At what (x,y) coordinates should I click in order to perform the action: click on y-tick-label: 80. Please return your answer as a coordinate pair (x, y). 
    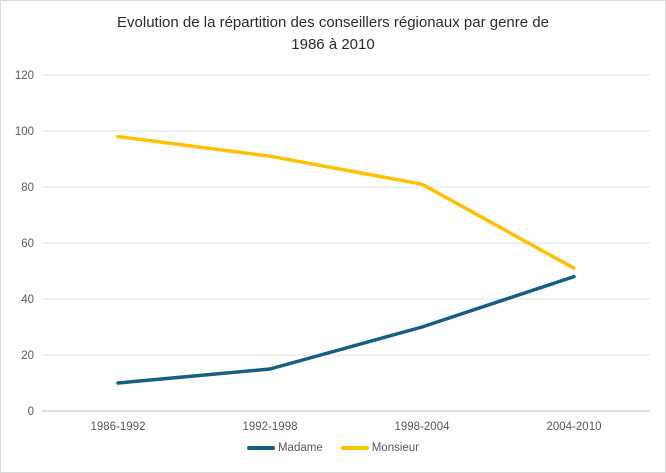
    Looking at the image, I should click on (27, 188).